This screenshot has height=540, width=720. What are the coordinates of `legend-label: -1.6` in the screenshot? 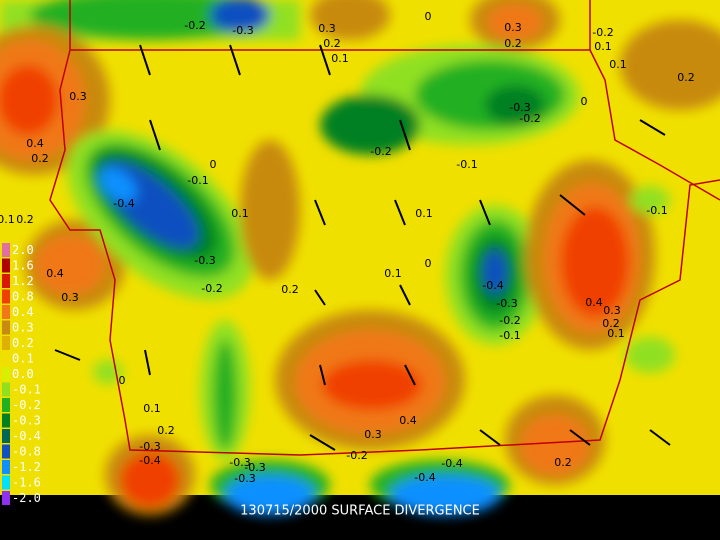 It's located at (26, 483).